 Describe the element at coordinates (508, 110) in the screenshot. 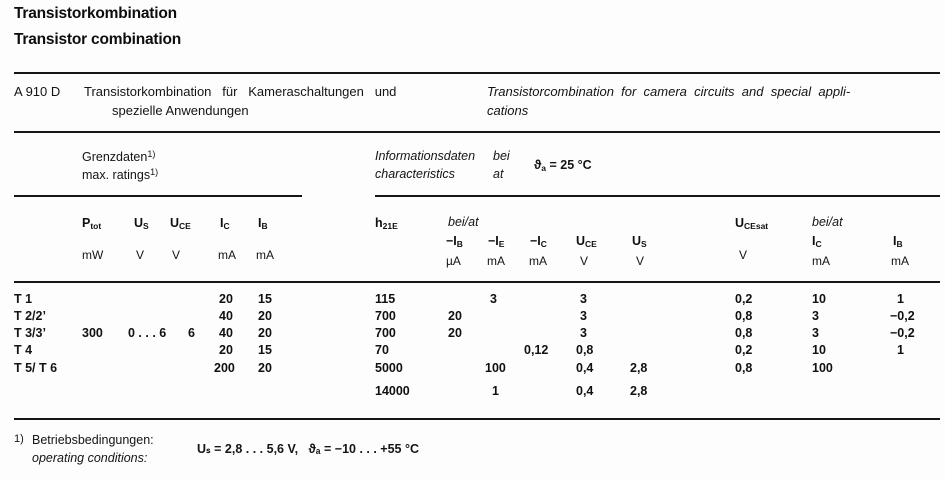

I see `description-en-2: cations` at that location.